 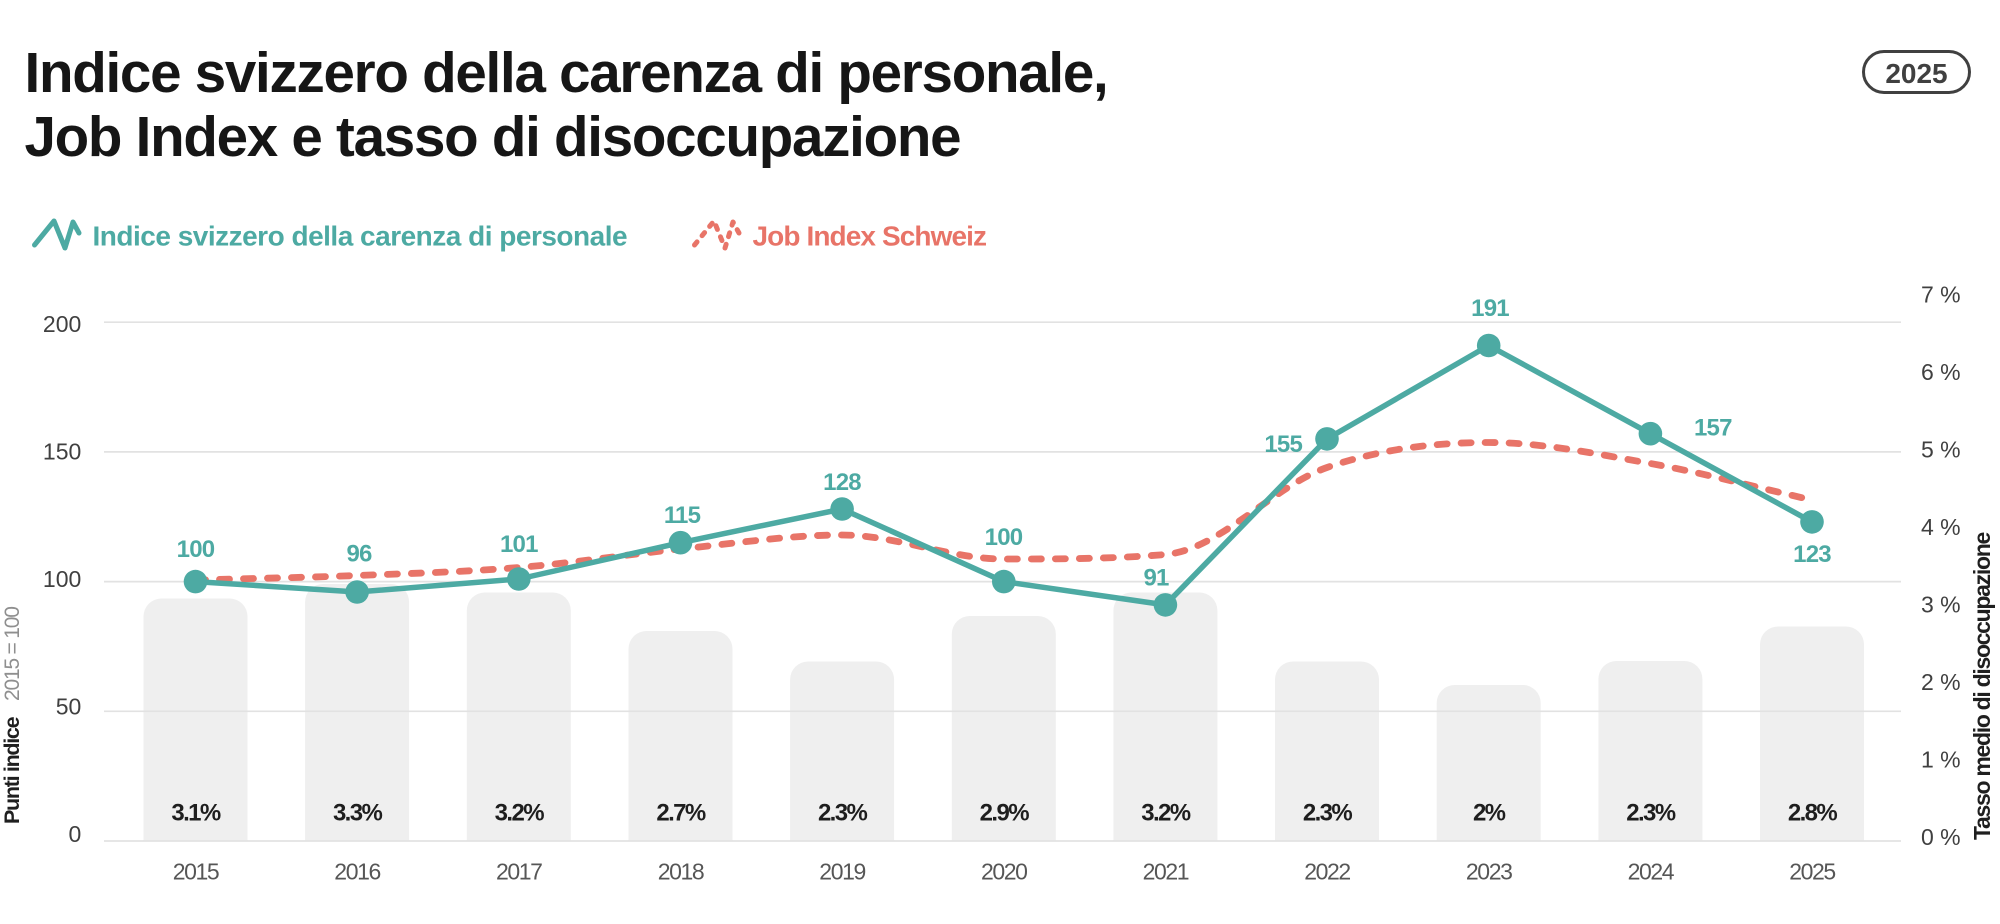 What do you see at coordinates (1156, 578) in the screenshot?
I see `svg-text: 91` at bounding box center [1156, 578].